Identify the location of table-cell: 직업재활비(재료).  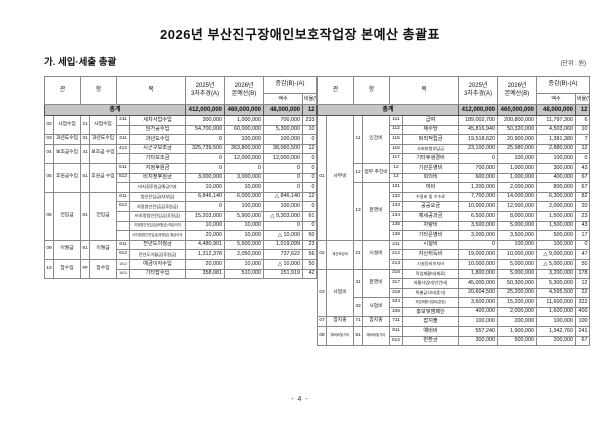
(431, 274).